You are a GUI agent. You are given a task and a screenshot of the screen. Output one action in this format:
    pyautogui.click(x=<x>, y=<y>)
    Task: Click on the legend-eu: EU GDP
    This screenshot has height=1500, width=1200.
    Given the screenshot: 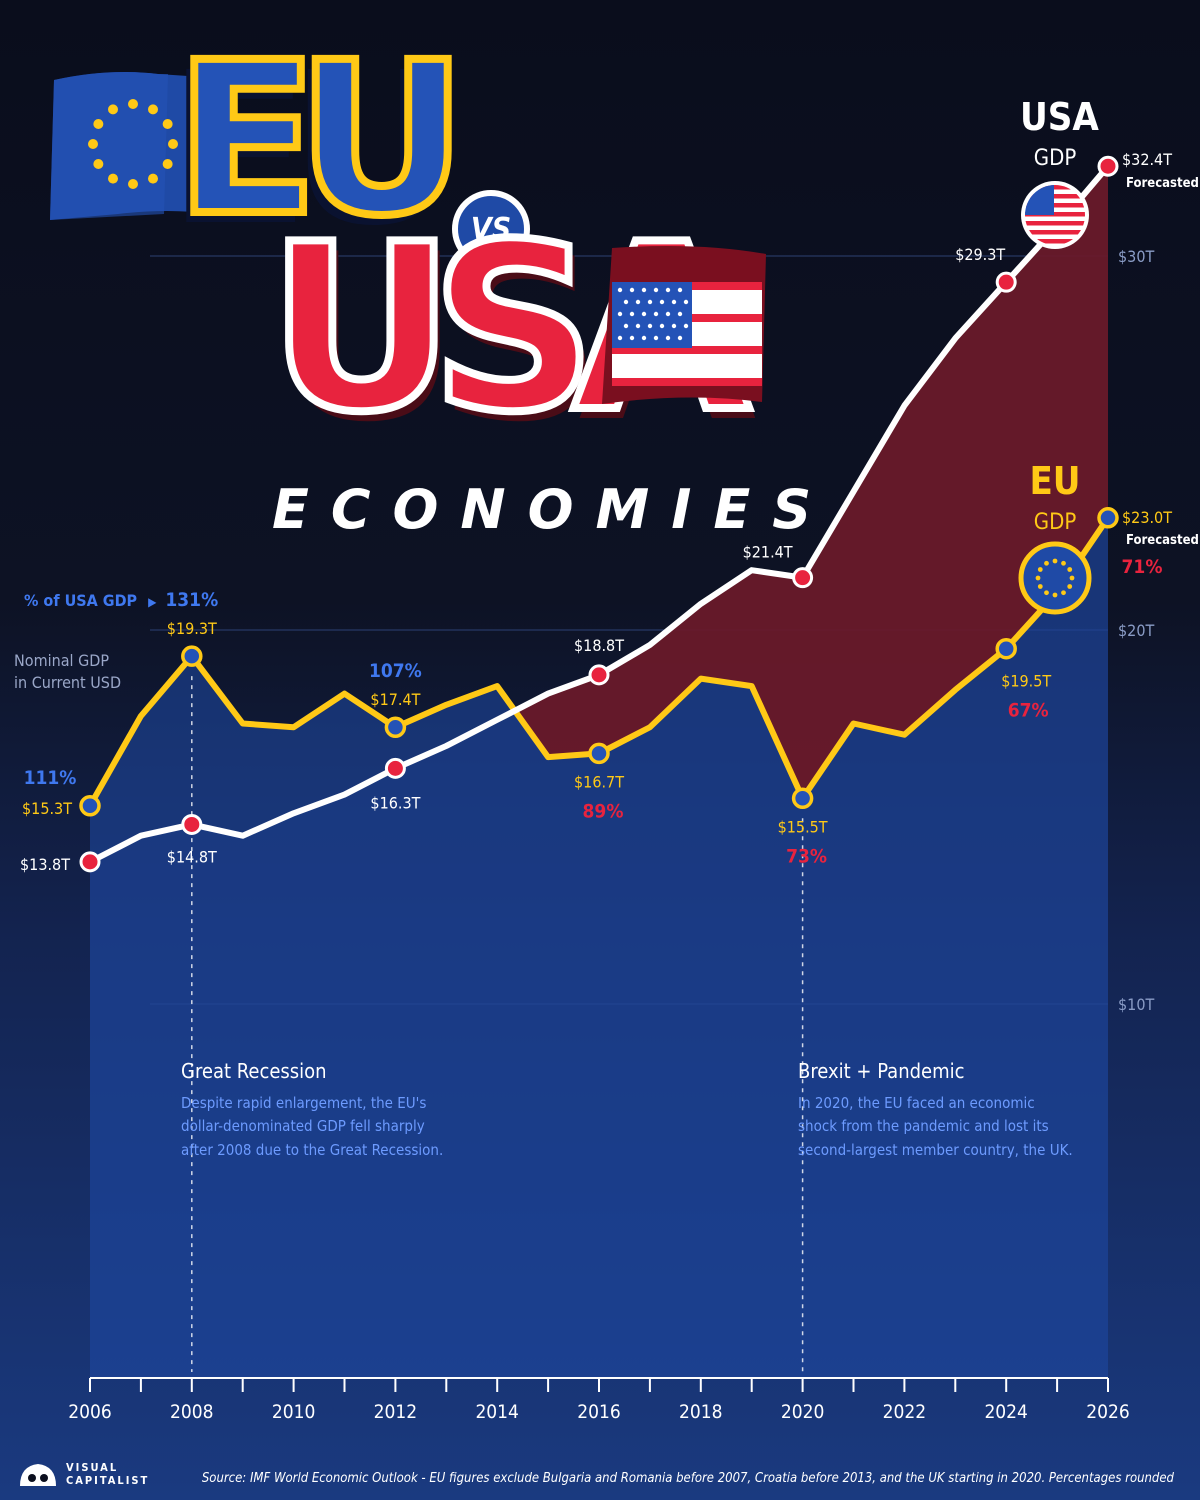 What is the action you would take?
    pyautogui.click(x=1055, y=498)
    